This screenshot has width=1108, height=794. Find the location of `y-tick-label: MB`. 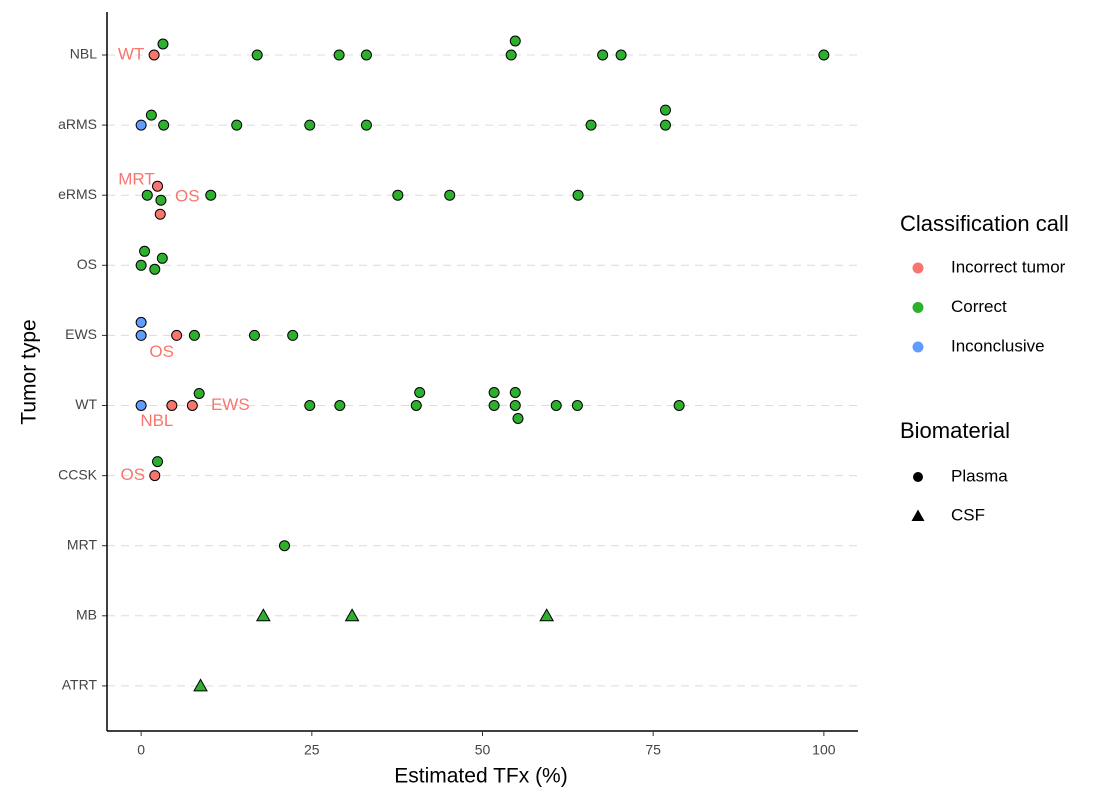

y-tick-label: MB is located at coordinates (86, 615).